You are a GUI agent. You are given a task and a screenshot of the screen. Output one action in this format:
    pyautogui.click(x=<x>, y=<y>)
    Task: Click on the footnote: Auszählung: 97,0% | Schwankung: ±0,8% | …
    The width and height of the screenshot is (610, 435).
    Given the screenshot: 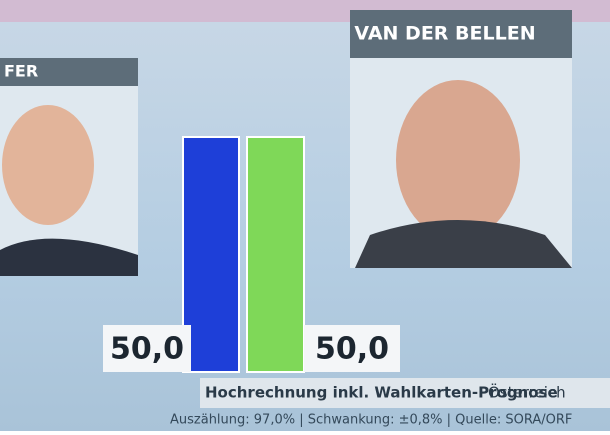 What is the action you would take?
    pyautogui.click(x=371, y=420)
    